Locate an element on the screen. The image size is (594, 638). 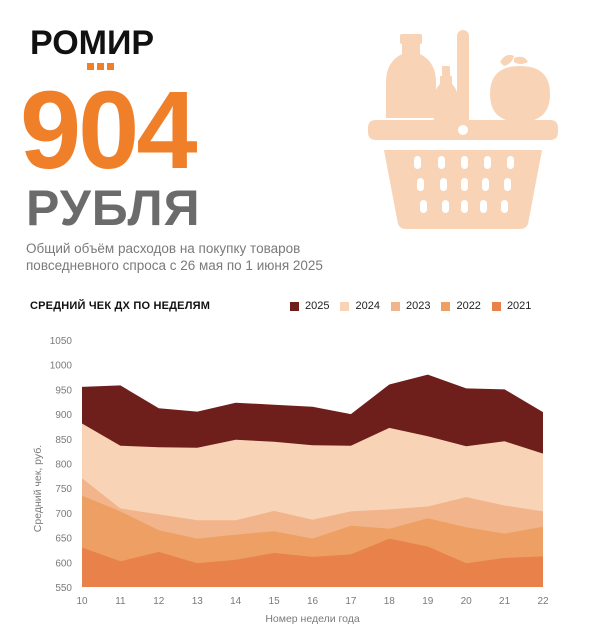
legend-label: 2021 is located at coordinates (519, 306).